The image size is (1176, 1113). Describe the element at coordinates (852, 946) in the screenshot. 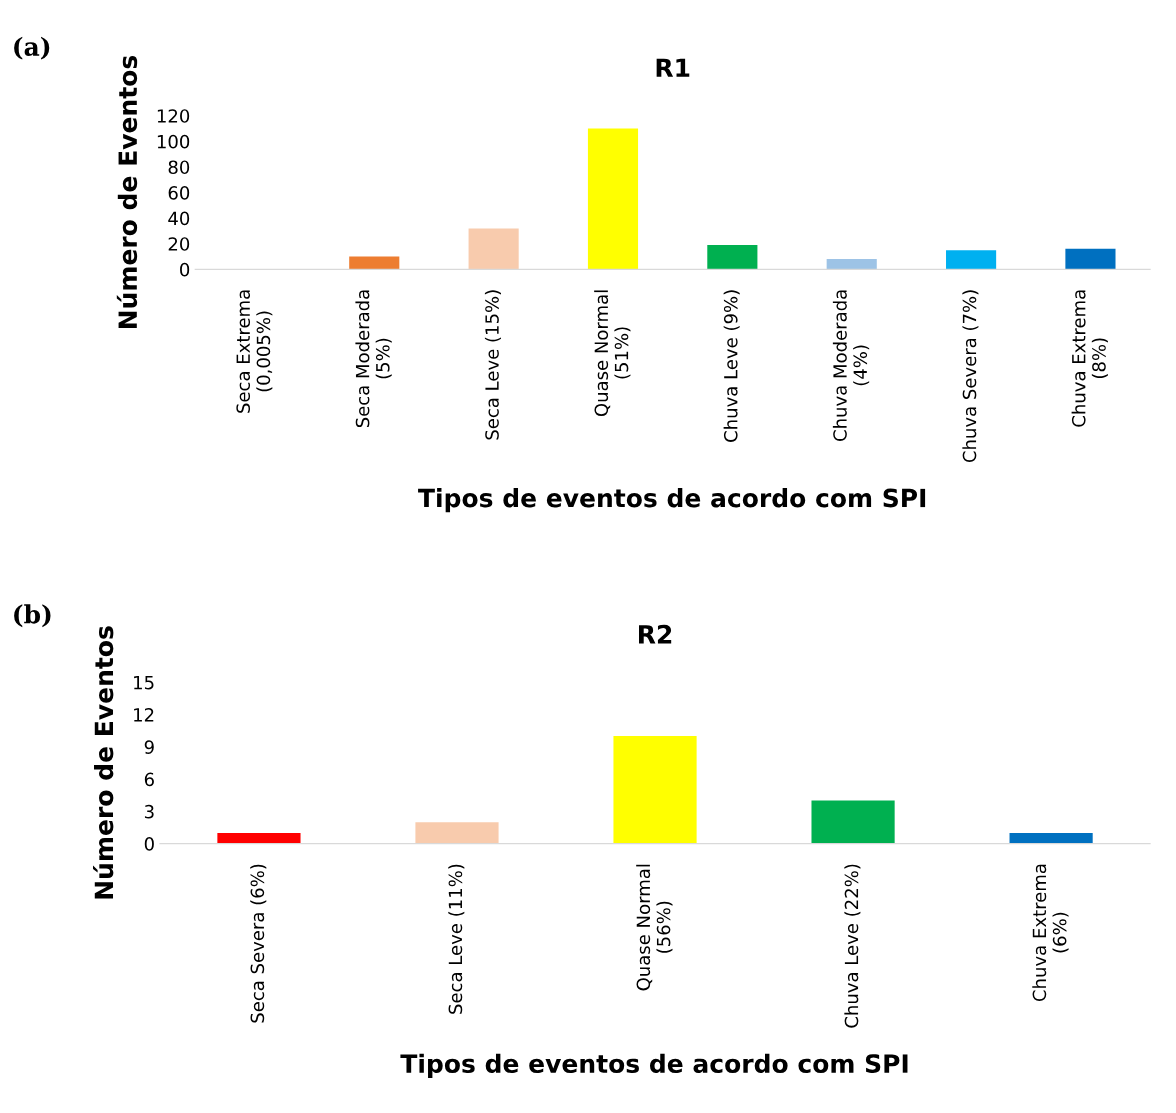

I see `x-tick-label: Chuva Leve (22%)` at that location.